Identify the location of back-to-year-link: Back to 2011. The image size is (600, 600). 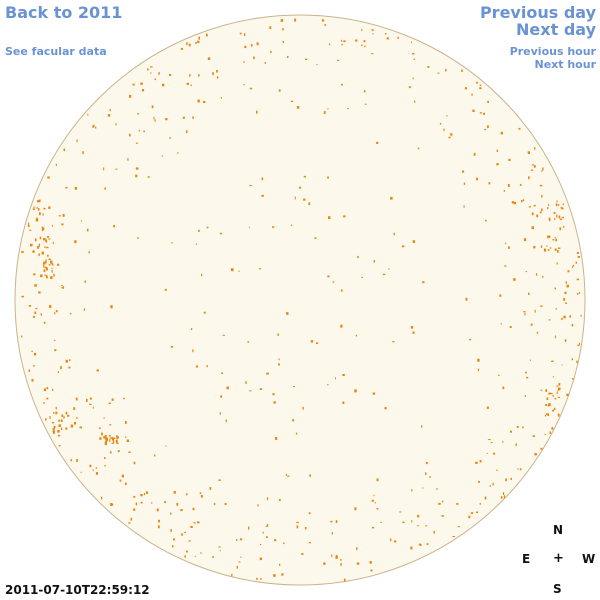
(64, 12).